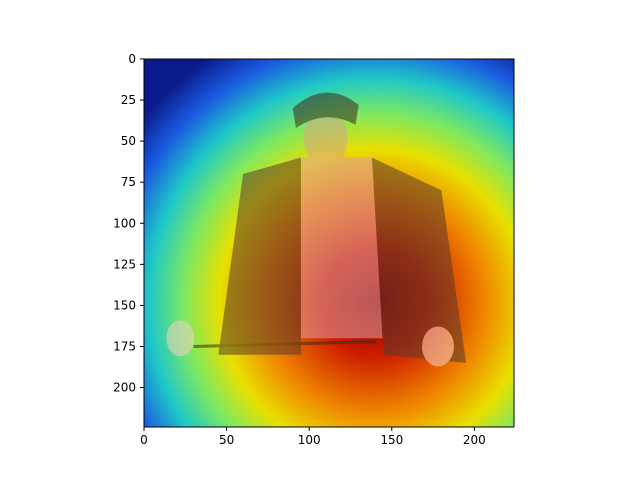  What do you see at coordinates (259, 256) in the screenshot?
I see `portrait-jacket-left` at bounding box center [259, 256].